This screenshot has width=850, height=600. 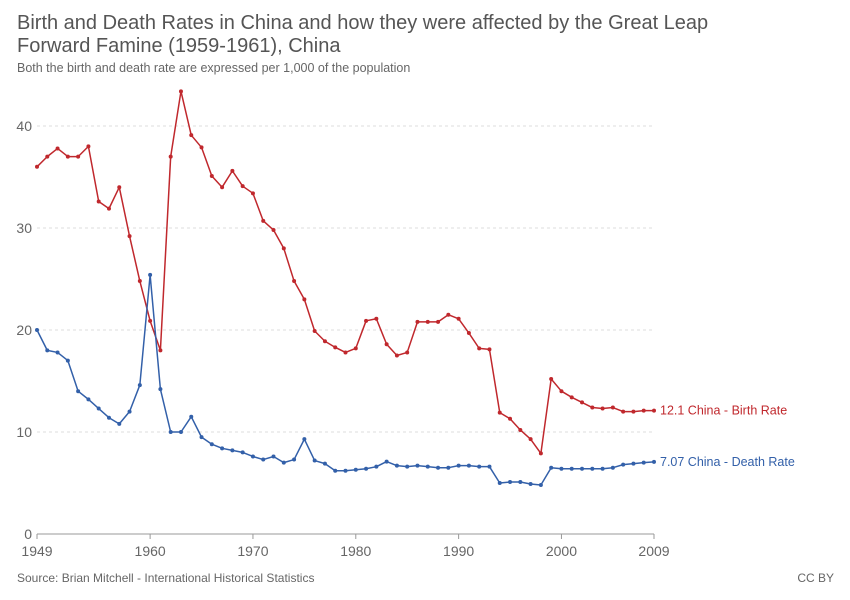 What do you see at coordinates (727, 462) in the screenshot?
I see `death-rate-end-label: 7.07 China - Death Rate` at bounding box center [727, 462].